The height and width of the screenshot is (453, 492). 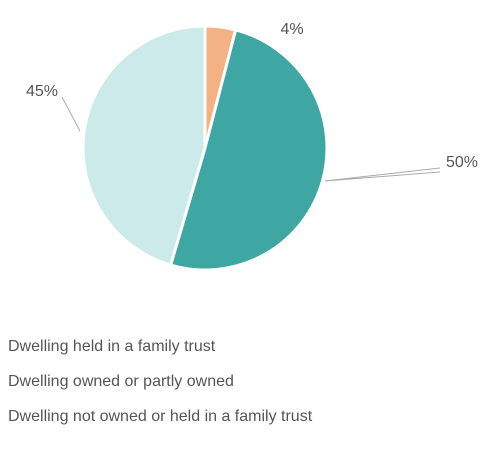 I want to click on data-label: 45%, so click(x=42, y=91).